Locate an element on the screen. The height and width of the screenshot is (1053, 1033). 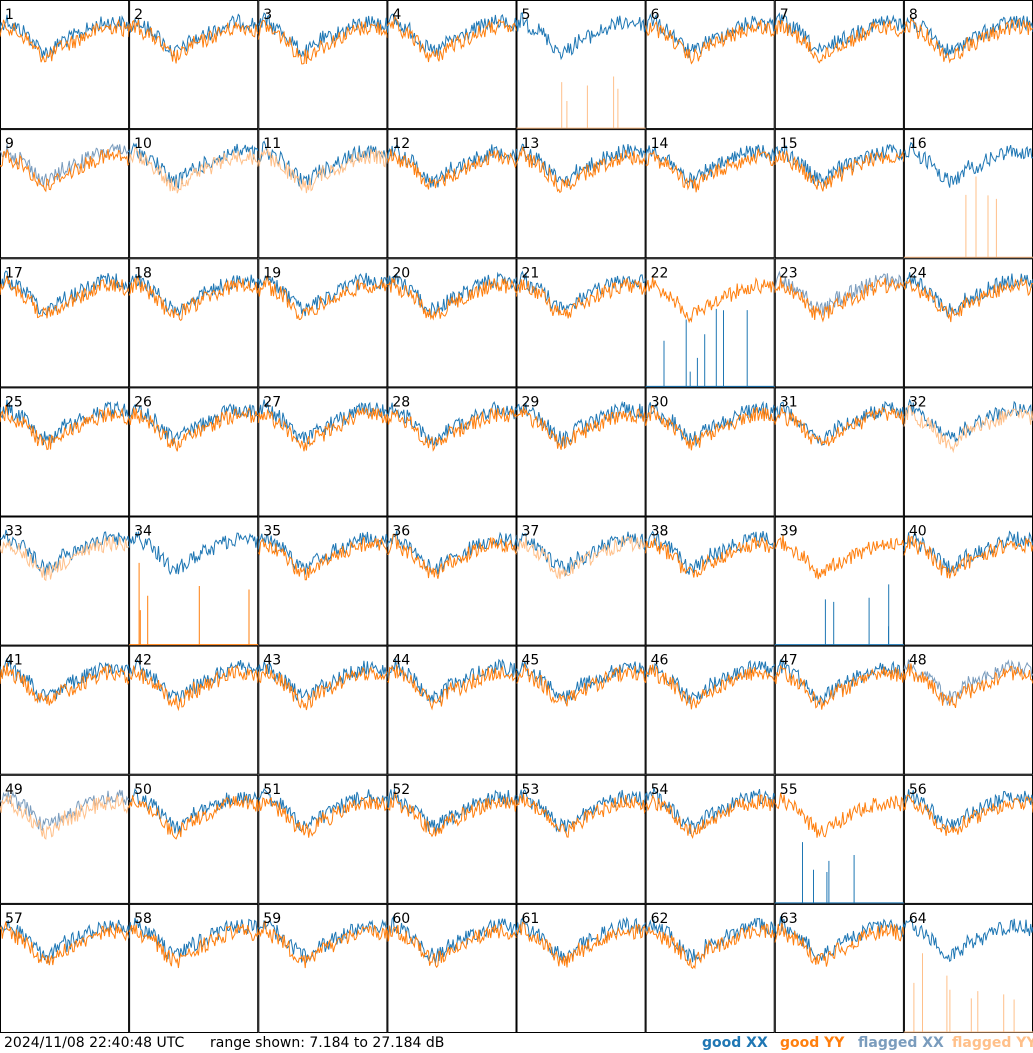
panel-55: 55 is located at coordinates (839, 839).